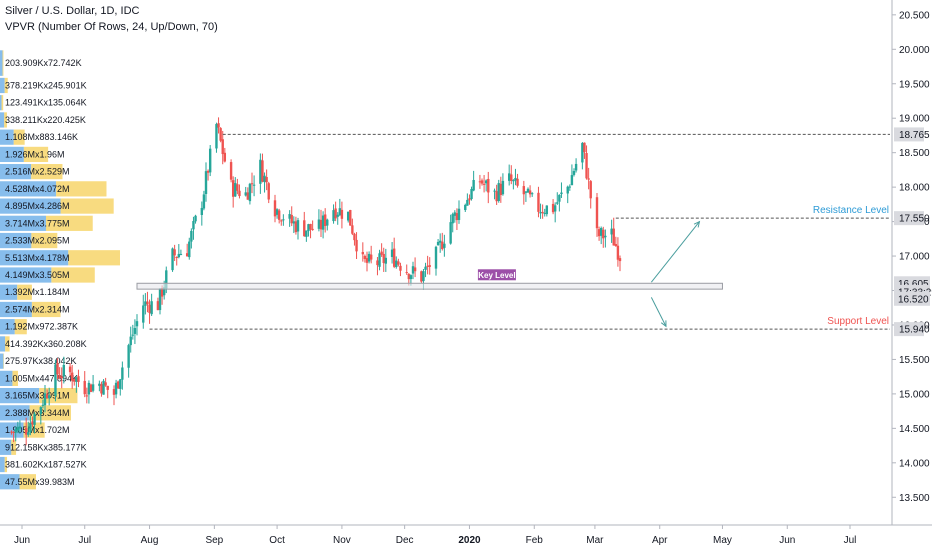 This screenshot has height=550, width=932. Describe the element at coordinates (914, 463) in the screenshot. I see `y-tick-label: 14.000` at that location.